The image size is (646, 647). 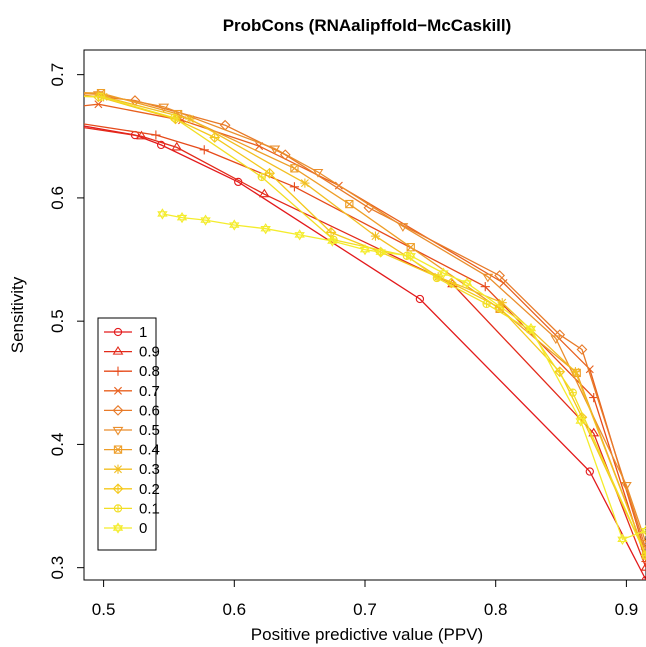 I want to click on legend-item: 0.1, so click(x=132, y=508).